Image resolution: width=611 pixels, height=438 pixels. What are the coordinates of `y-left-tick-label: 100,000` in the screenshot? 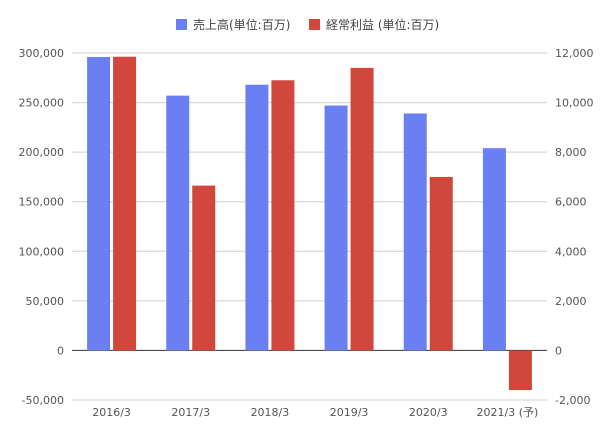 It's located at (42, 251).